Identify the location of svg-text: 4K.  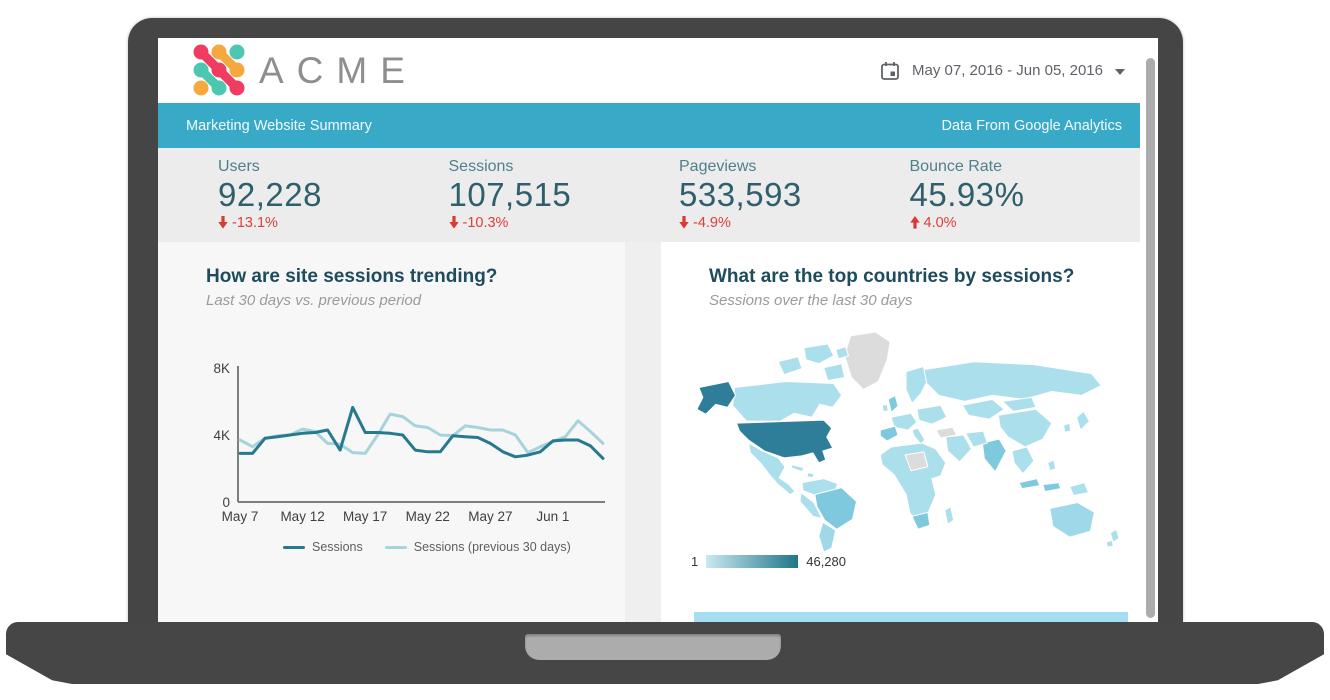
(221, 435).